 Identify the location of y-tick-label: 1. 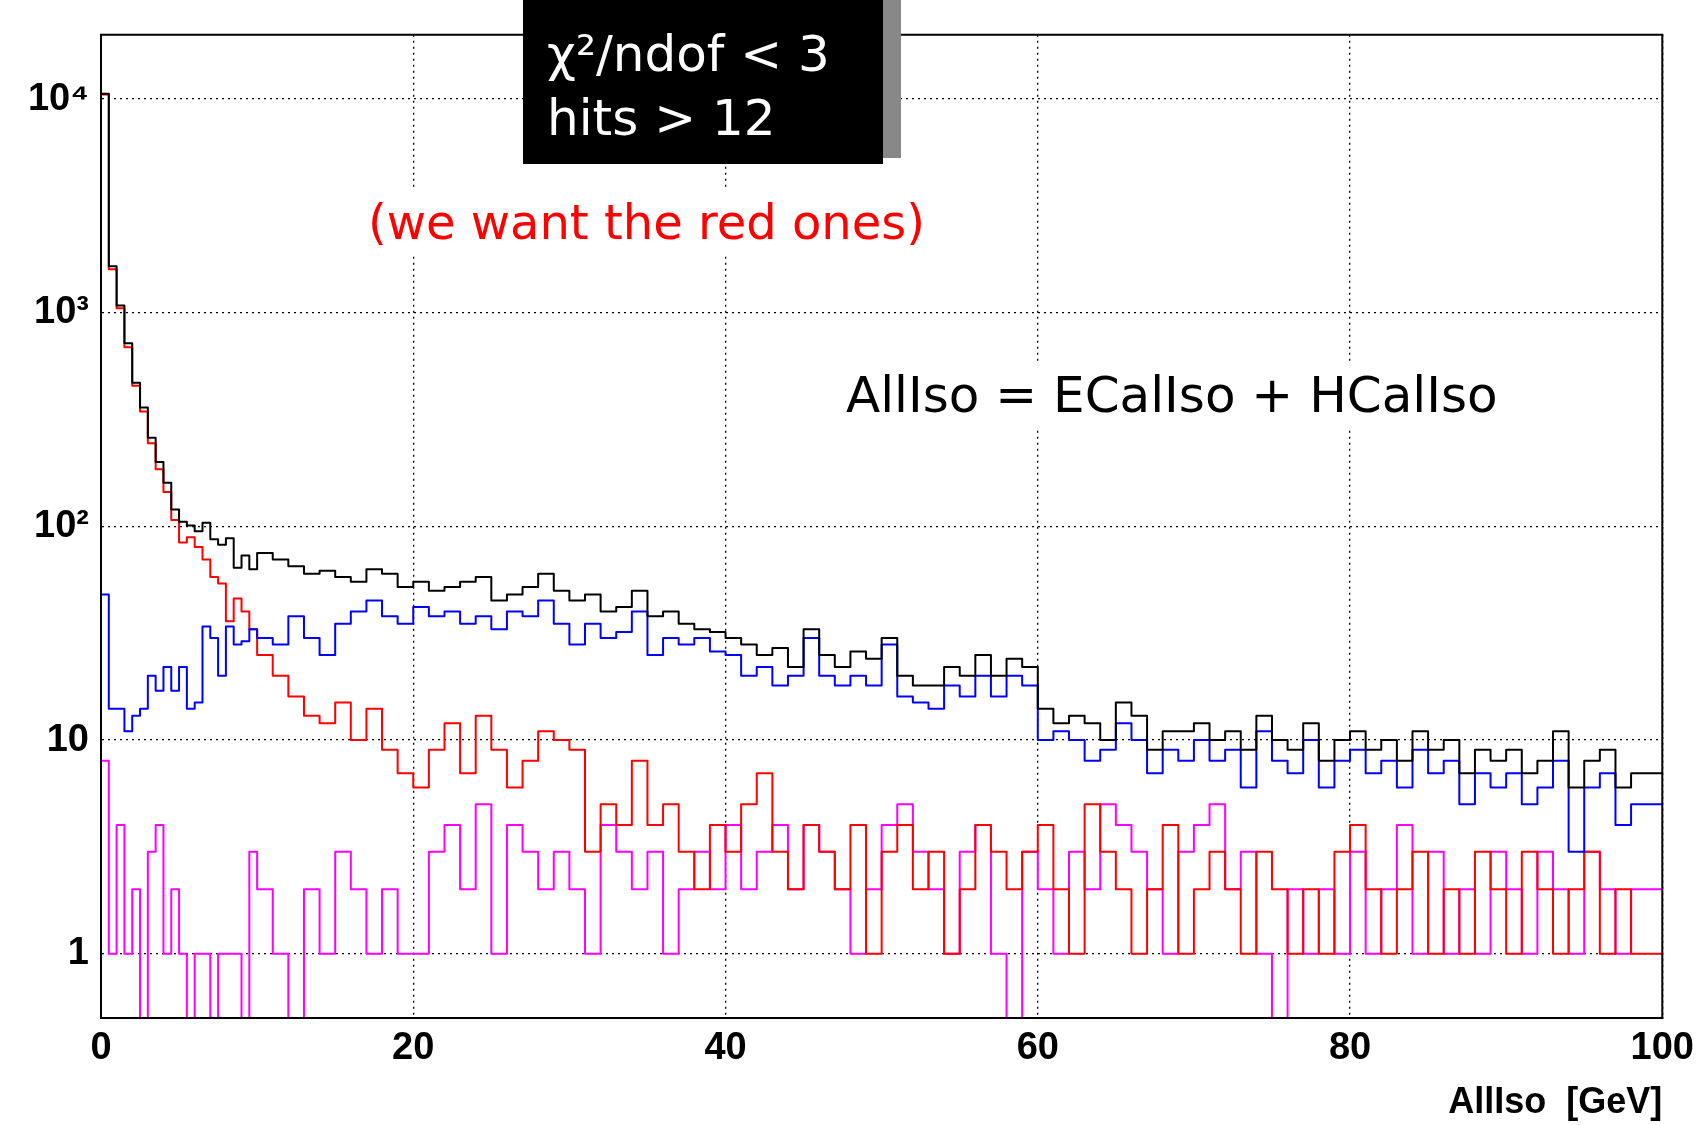
(78, 951).